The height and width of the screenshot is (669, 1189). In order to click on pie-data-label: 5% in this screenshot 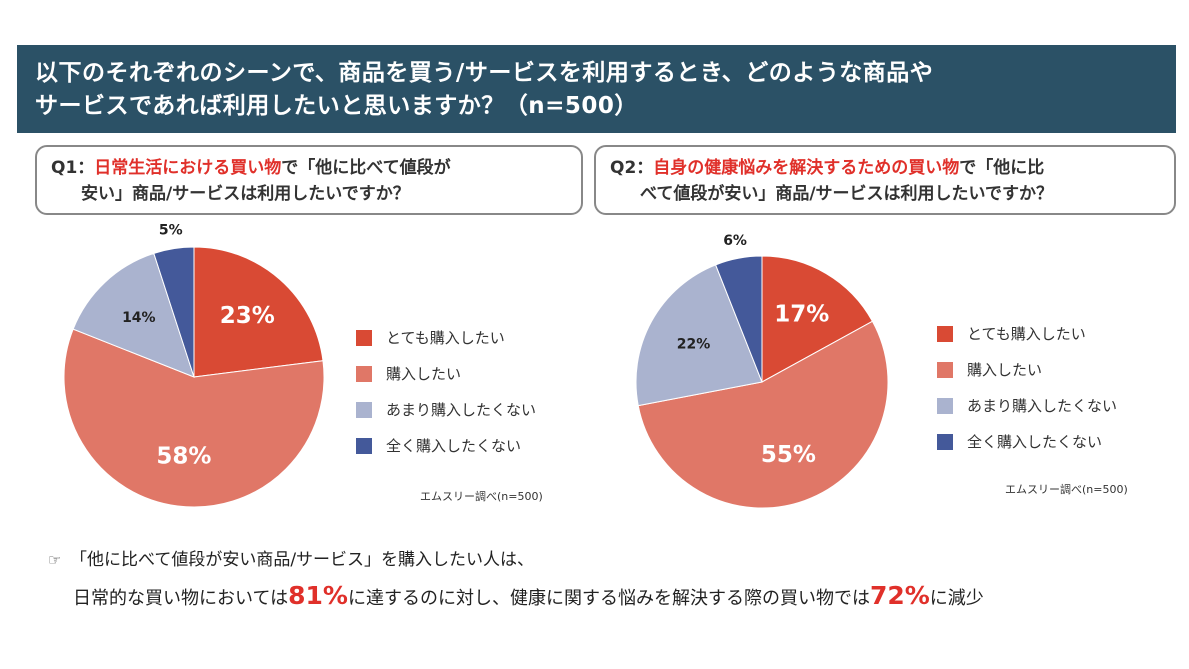, I will do `click(171, 231)`.